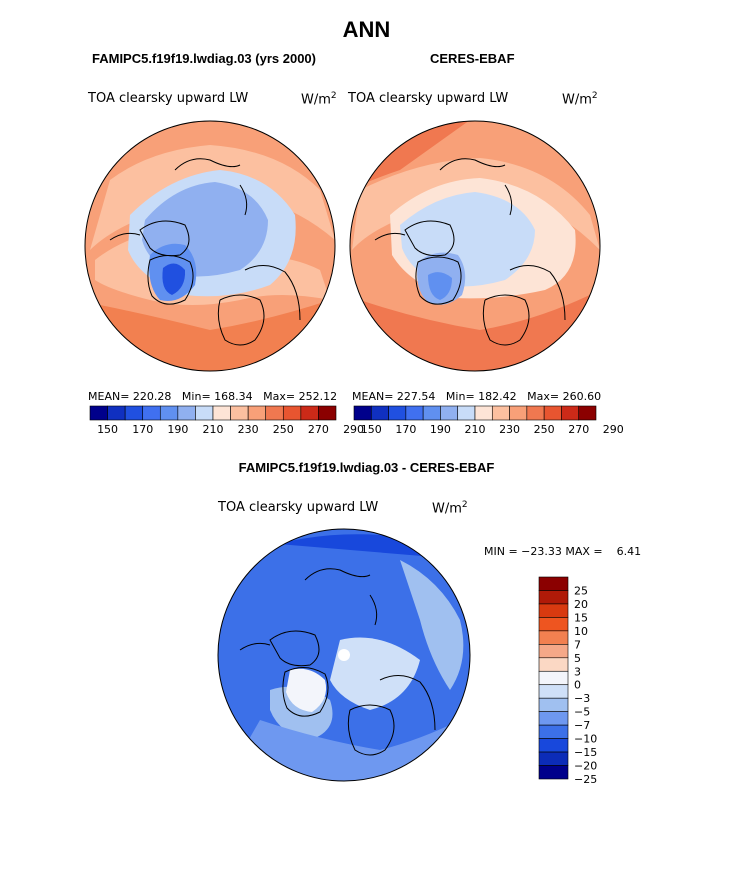 Image resolution: width=733 pixels, height=882 pixels. I want to click on model-colorbar: 150 170 190 210 230 250 270 290, so click(226, 420).